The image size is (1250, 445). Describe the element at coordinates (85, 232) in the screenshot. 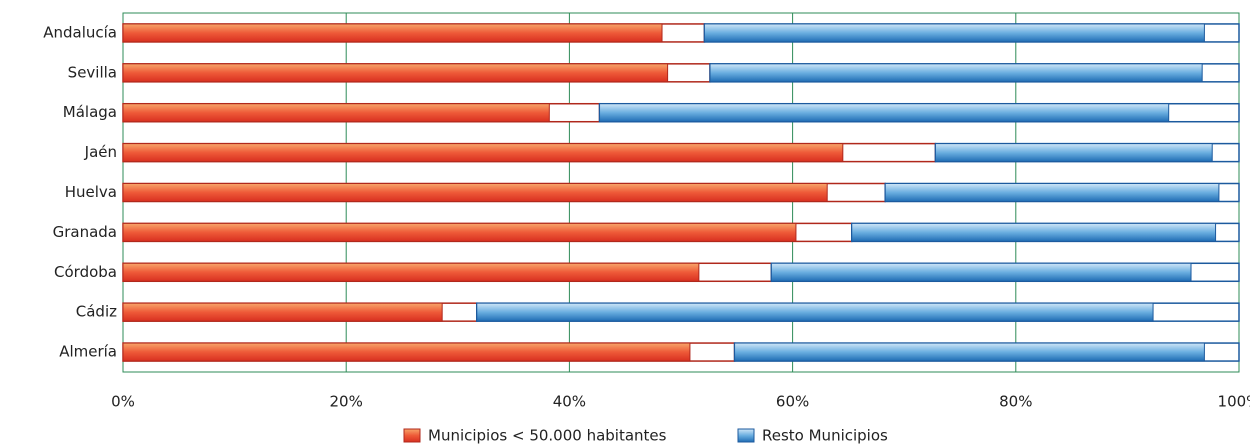

I see `y-tick-label: Granada` at that location.